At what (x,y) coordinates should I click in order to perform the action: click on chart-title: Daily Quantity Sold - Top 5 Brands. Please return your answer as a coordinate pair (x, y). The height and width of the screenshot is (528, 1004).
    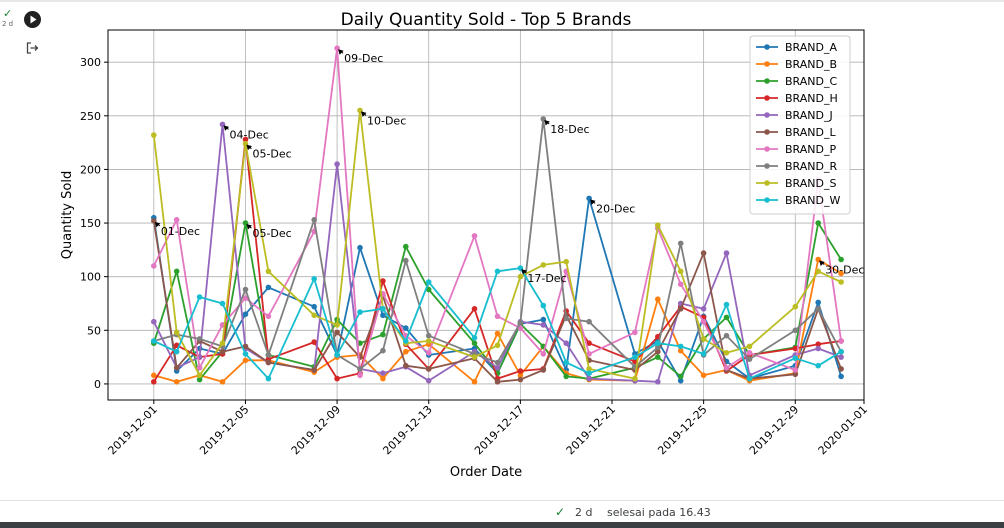
    Looking at the image, I should click on (486, 20).